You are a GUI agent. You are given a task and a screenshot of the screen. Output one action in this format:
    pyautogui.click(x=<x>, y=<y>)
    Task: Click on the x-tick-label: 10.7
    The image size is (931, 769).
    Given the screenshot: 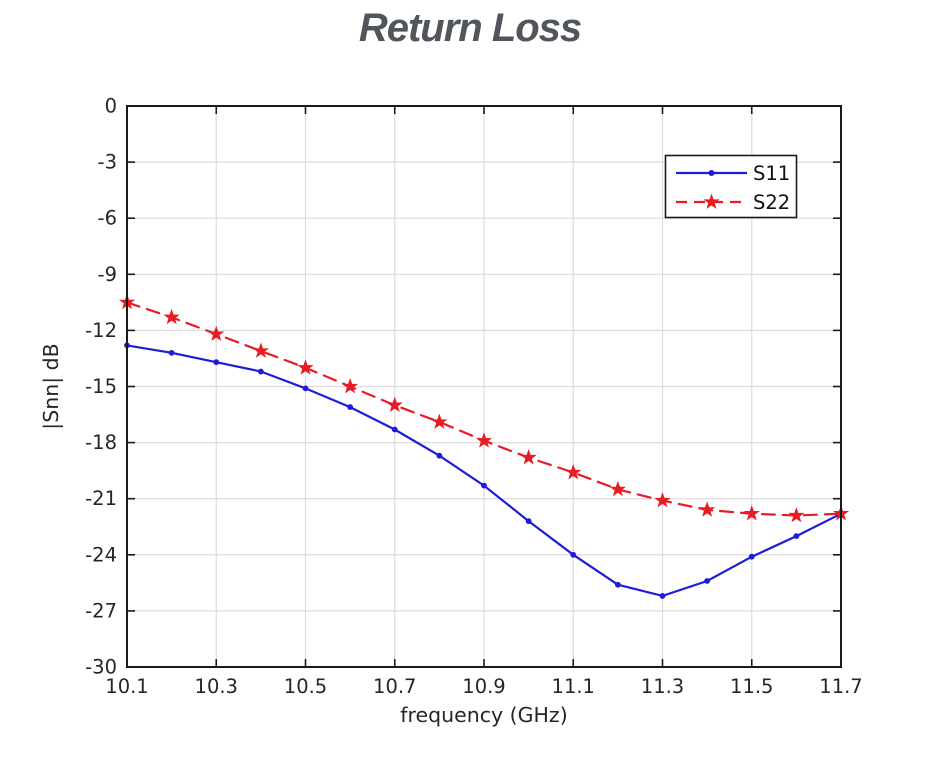 What is the action you would take?
    pyautogui.click(x=394, y=686)
    